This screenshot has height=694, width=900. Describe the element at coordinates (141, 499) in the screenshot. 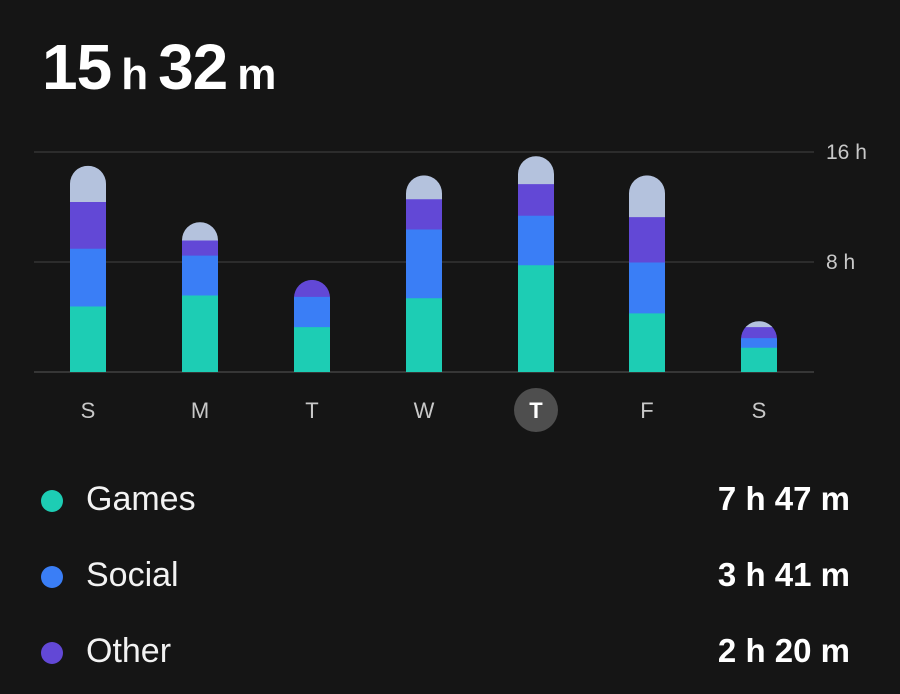

I see `legend-name: Games` at that location.